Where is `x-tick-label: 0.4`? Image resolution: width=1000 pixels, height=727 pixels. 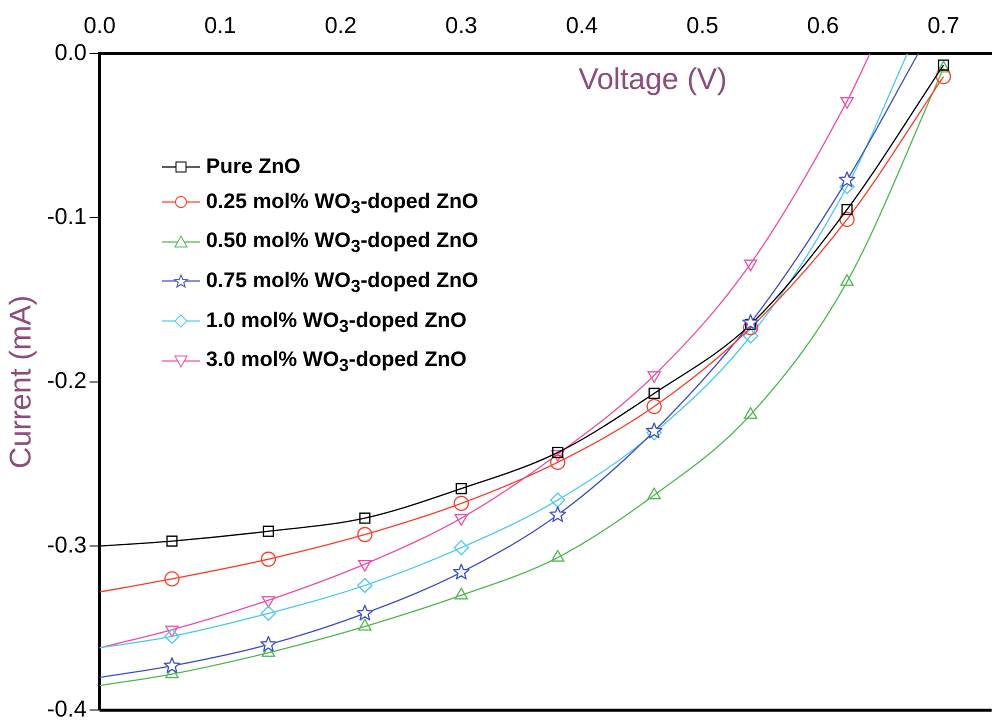
x-tick-label: 0.4 is located at coordinates (582, 25).